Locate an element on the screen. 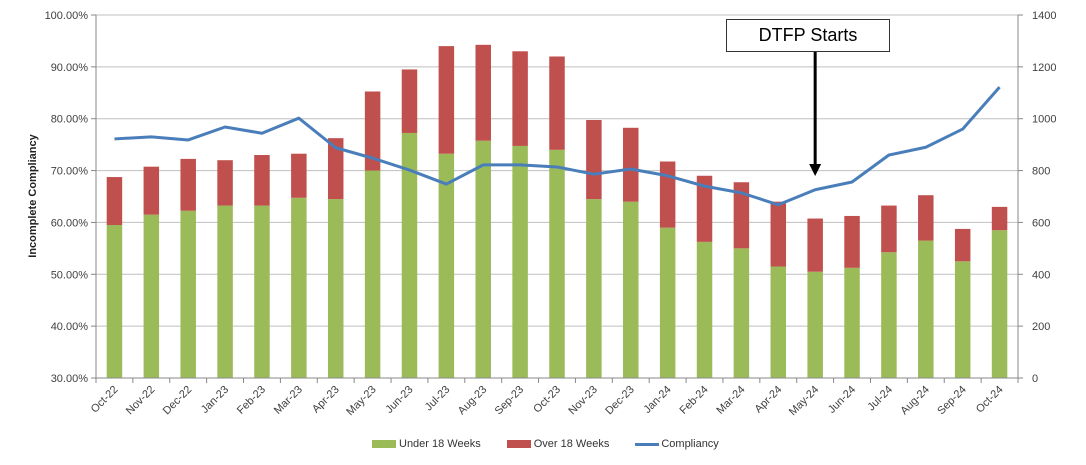  legend: Under 18 Weeks Over 18 Weeks Compliancy is located at coordinates (558, 444).